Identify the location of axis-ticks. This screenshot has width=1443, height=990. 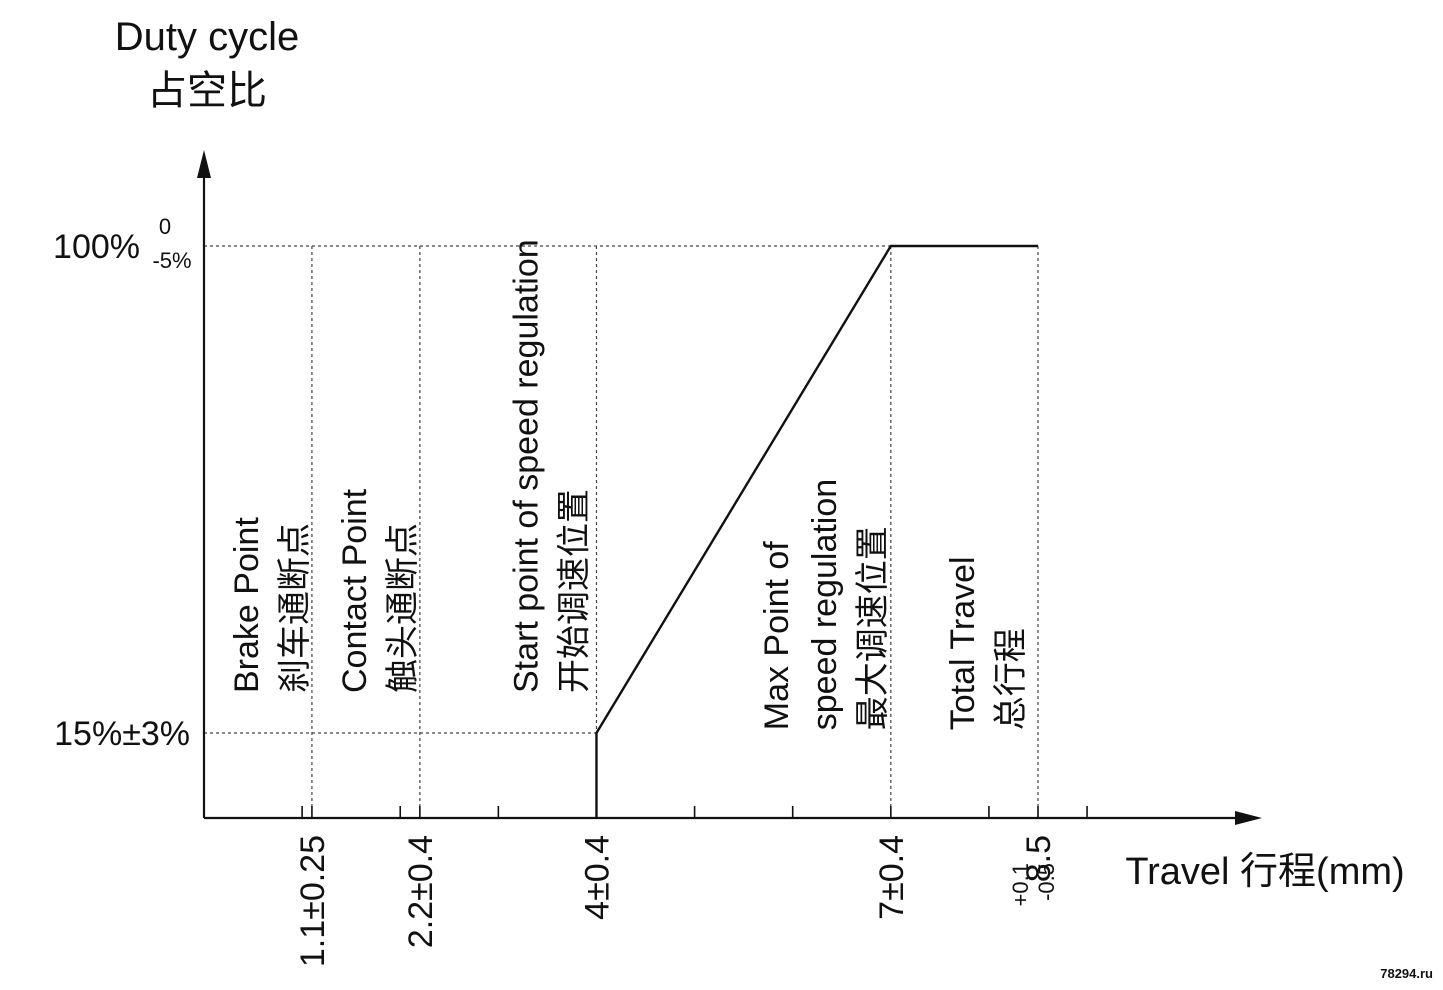
(694, 812).